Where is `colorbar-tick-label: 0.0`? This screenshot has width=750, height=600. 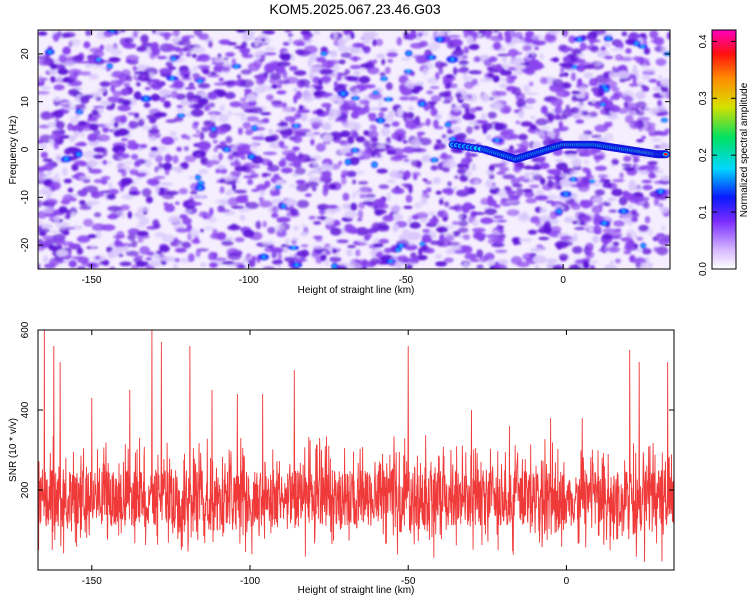
colorbar-tick-label: 0.0 is located at coordinates (703, 269).